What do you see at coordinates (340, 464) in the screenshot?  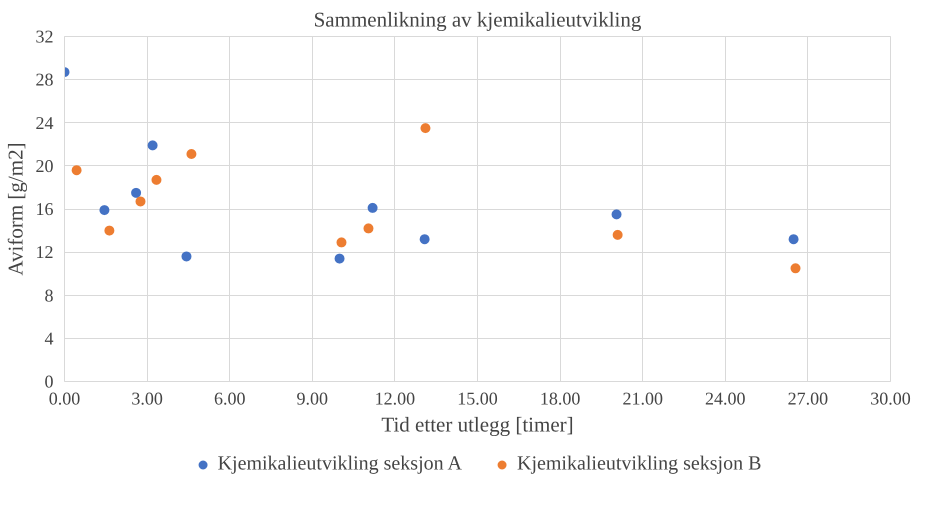 I see `legend-label: Kjemikalieutvikling seksjon A` at bounding box center [340, 464].